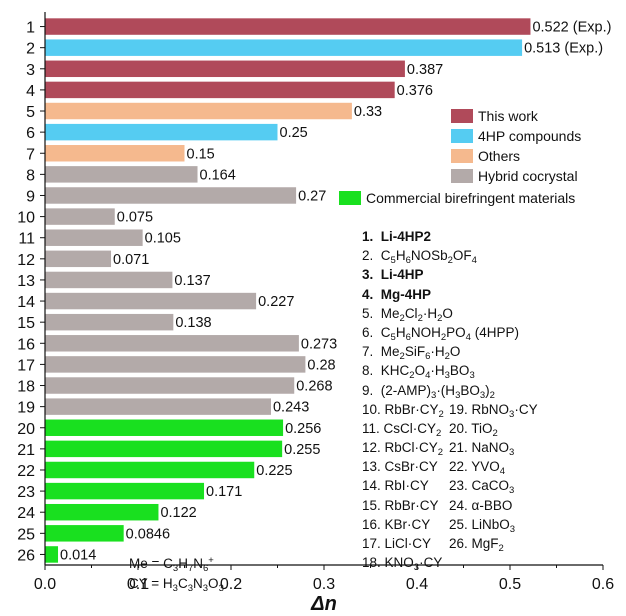  Describe the element at coordinates (563, 49) in the screenshot. I see `value-label: 0.513 (Exp.)` at that location.